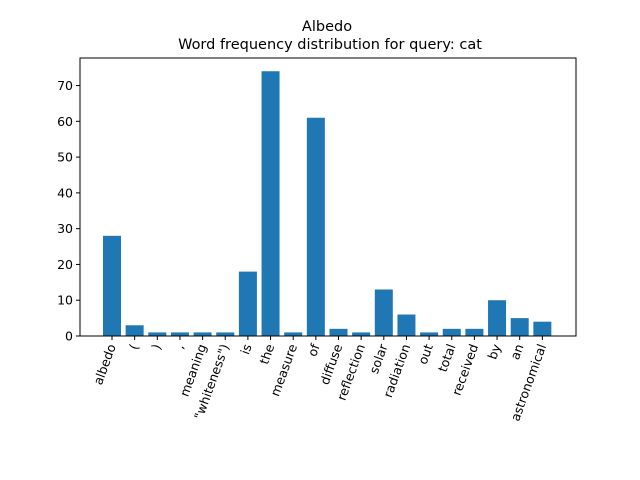  What do you see at coordinates (447, 358) in the screenshot?
I see `x-tick-label-15: total` at bounding box center [447, 358].